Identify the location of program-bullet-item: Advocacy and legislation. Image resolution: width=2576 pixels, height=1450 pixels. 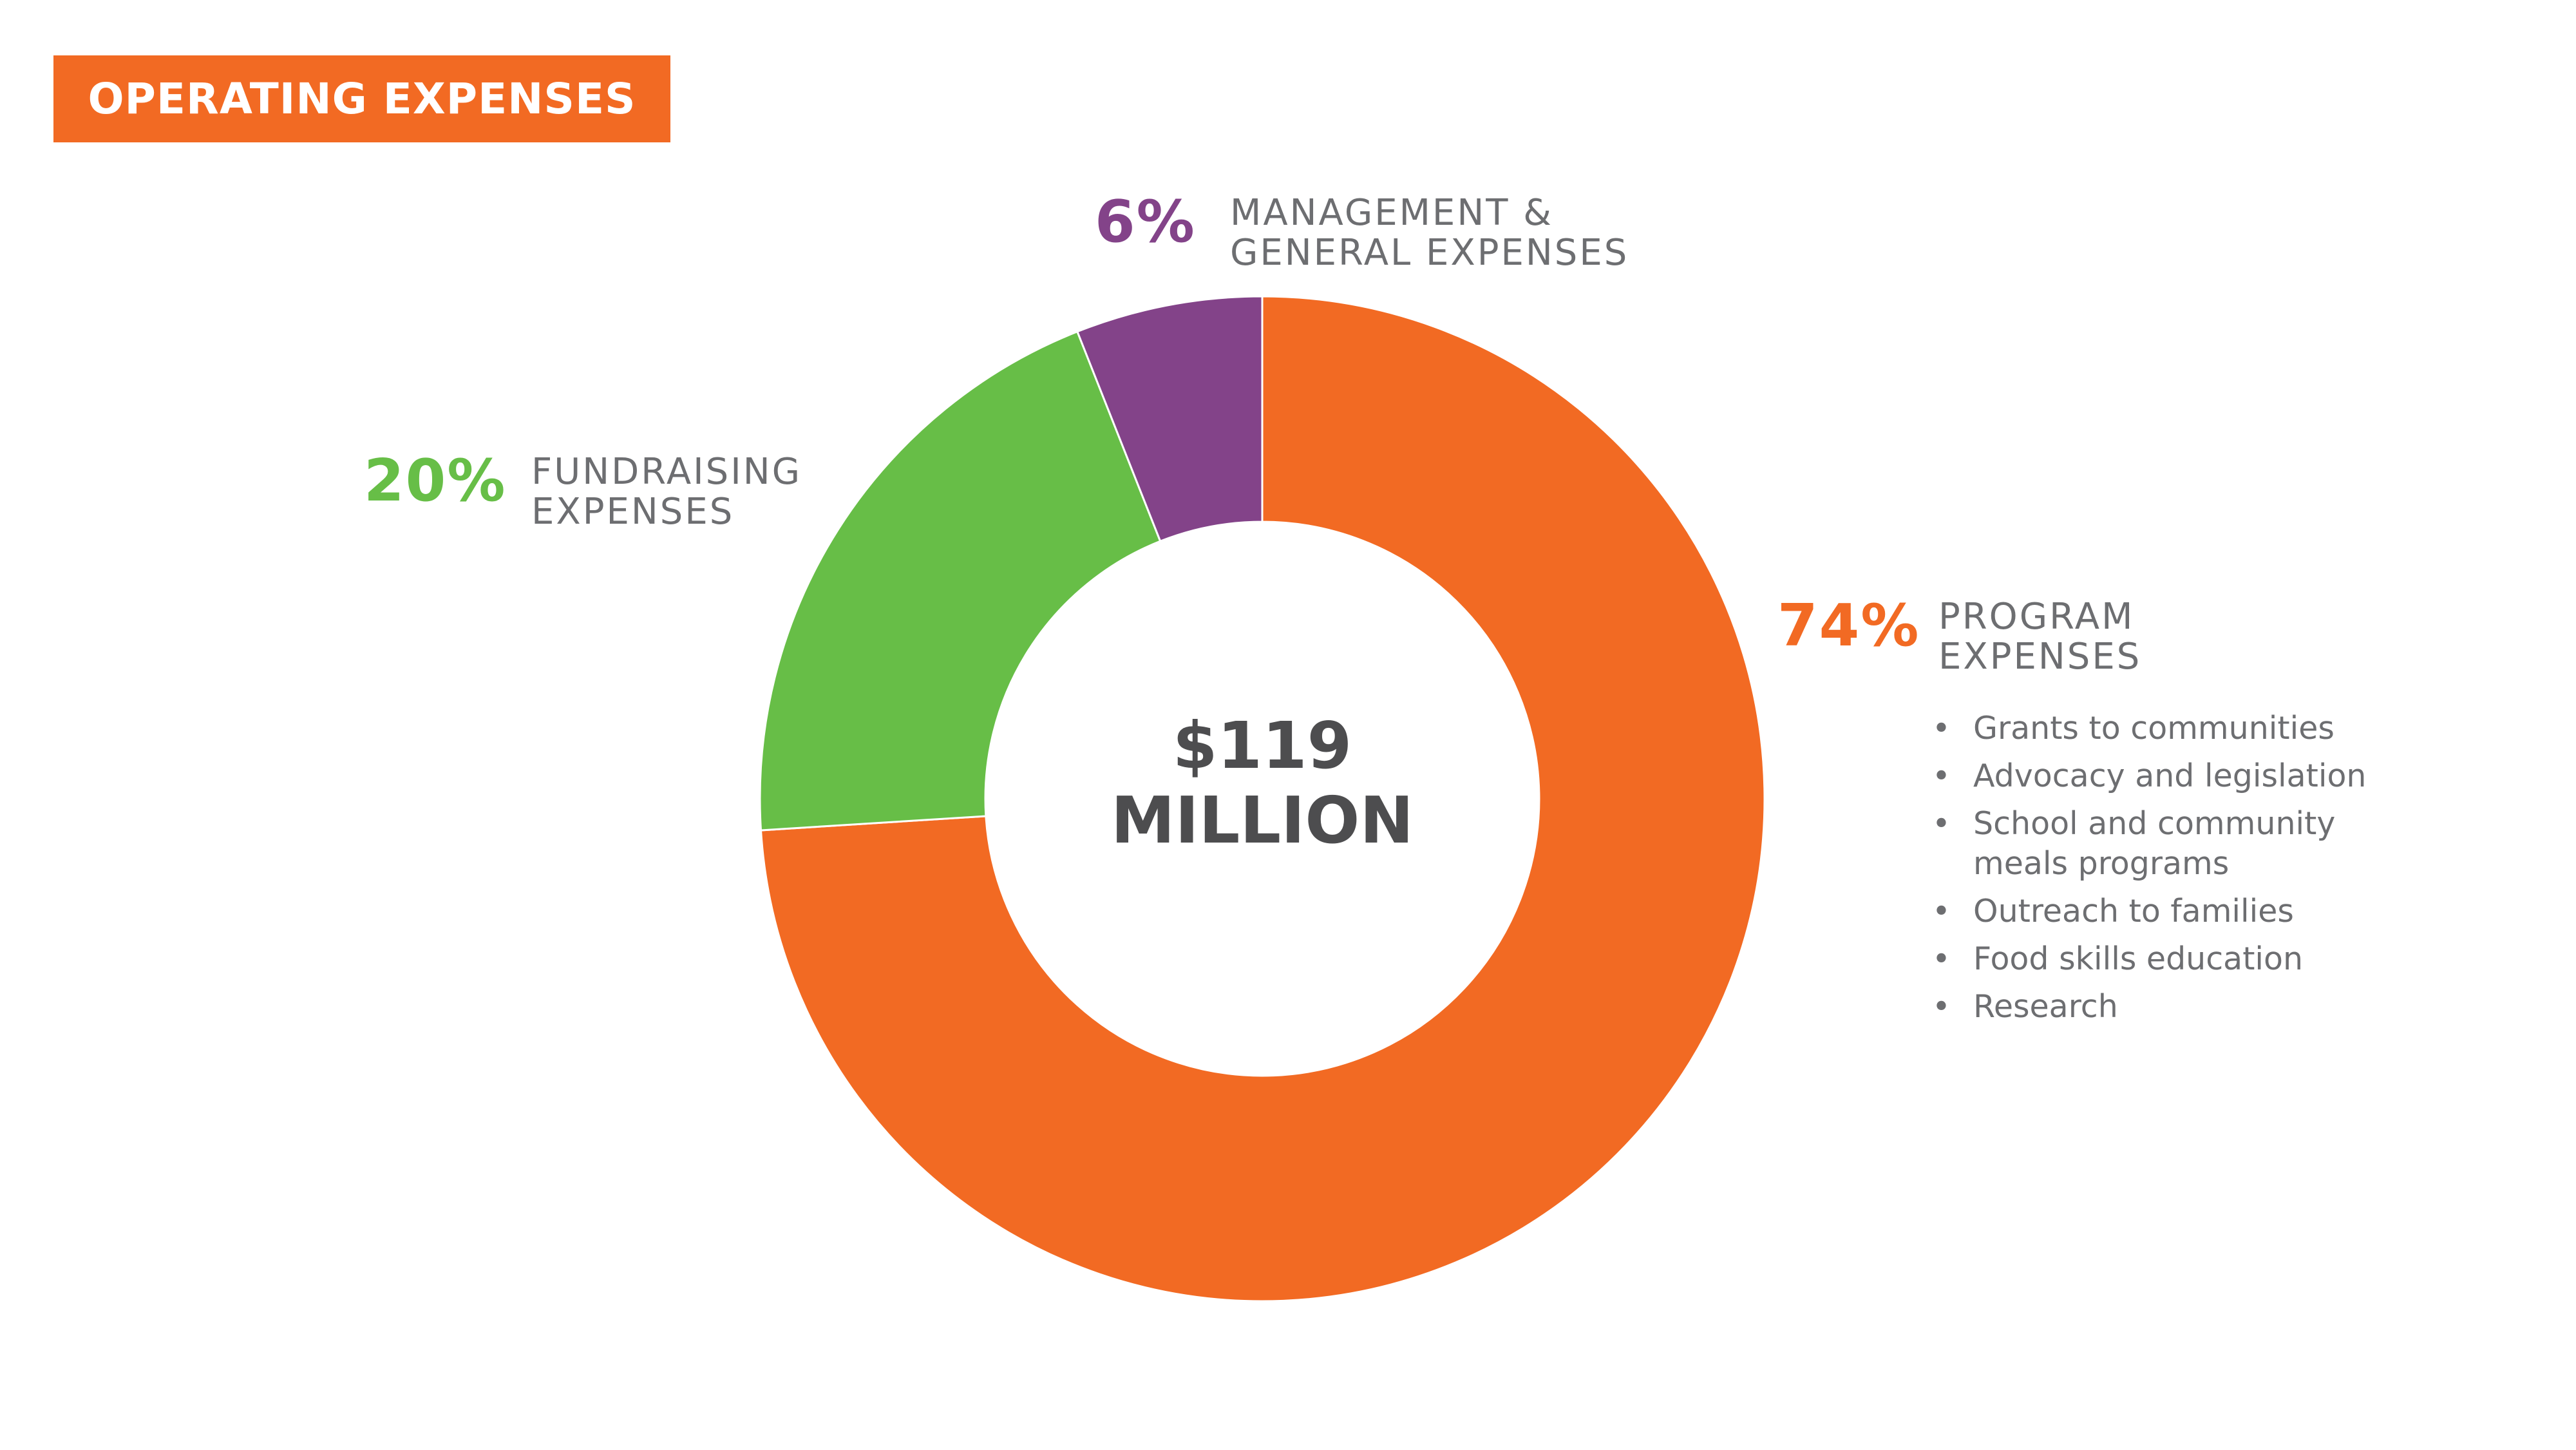
(2149, 776).